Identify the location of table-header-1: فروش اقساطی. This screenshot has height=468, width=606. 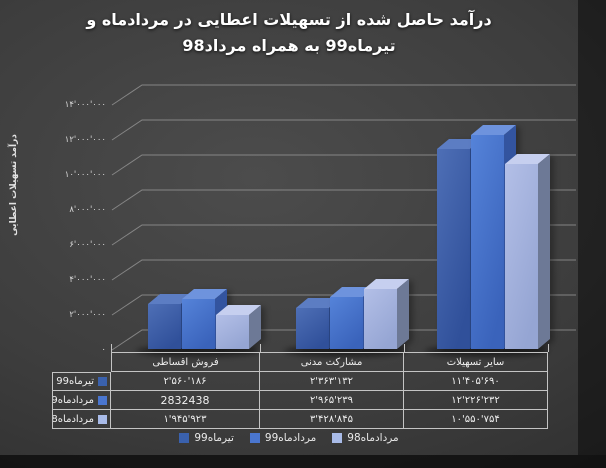
(185, 362).